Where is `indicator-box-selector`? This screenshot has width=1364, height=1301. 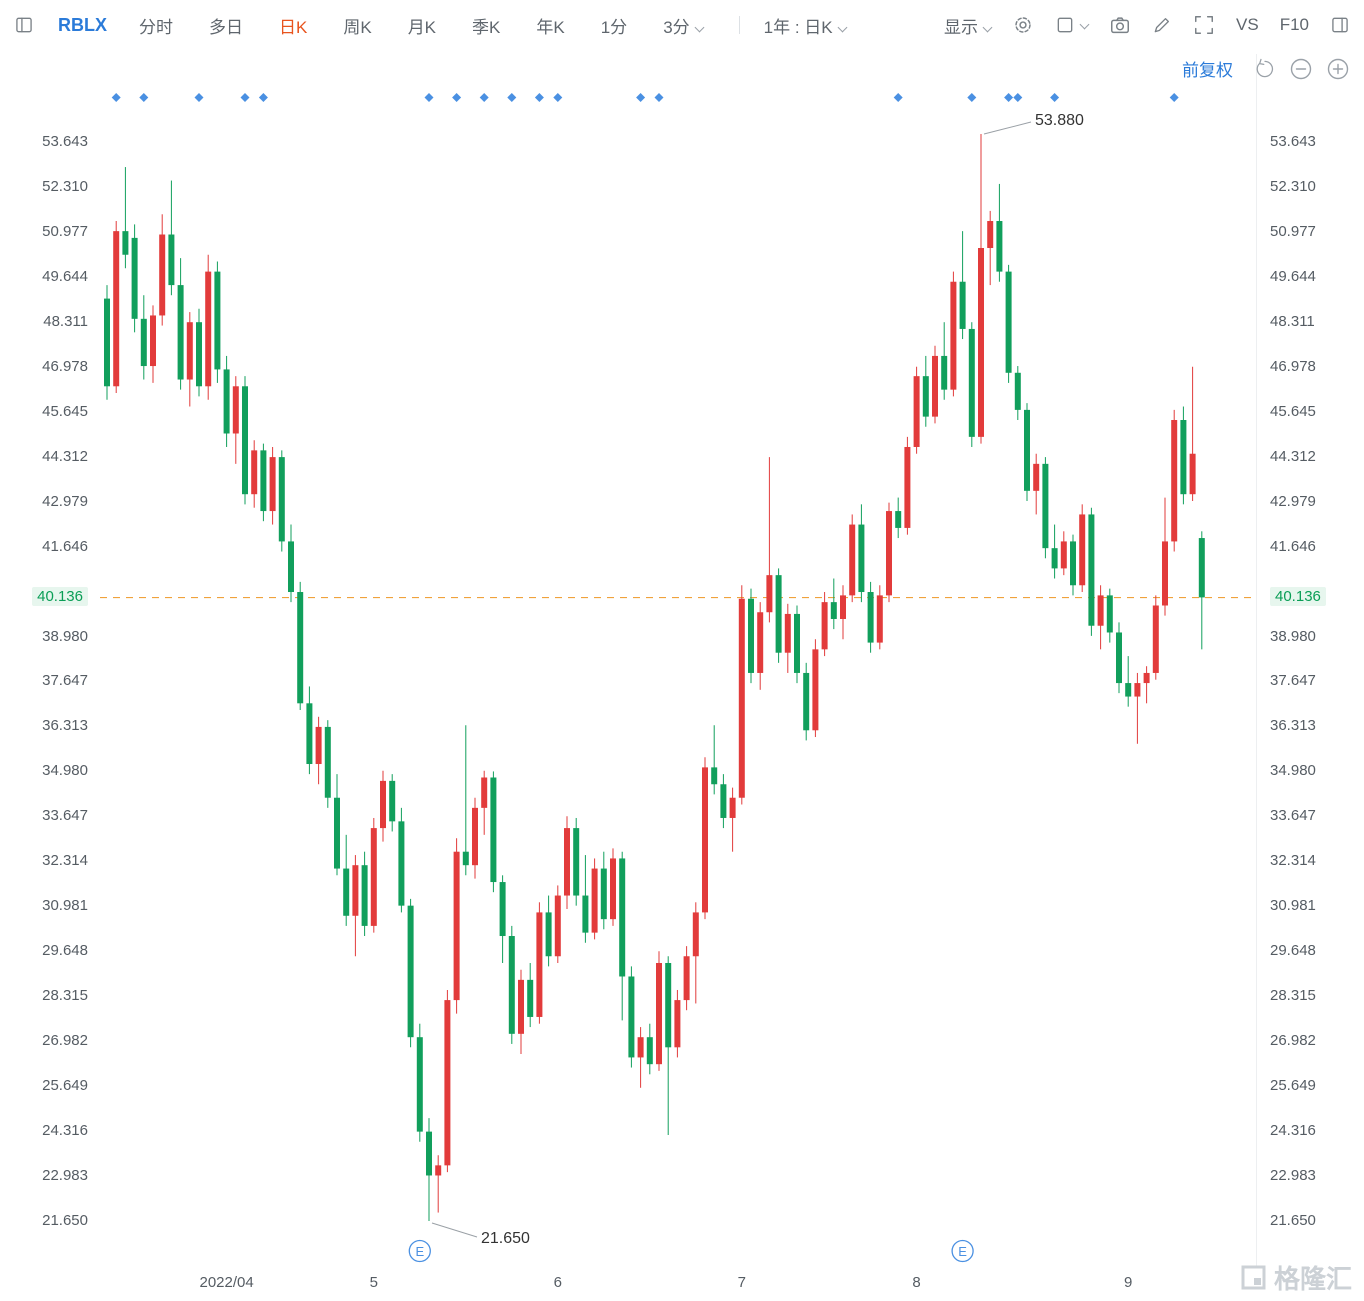
indicator-box-selector is located at coordinates (1072, 25).